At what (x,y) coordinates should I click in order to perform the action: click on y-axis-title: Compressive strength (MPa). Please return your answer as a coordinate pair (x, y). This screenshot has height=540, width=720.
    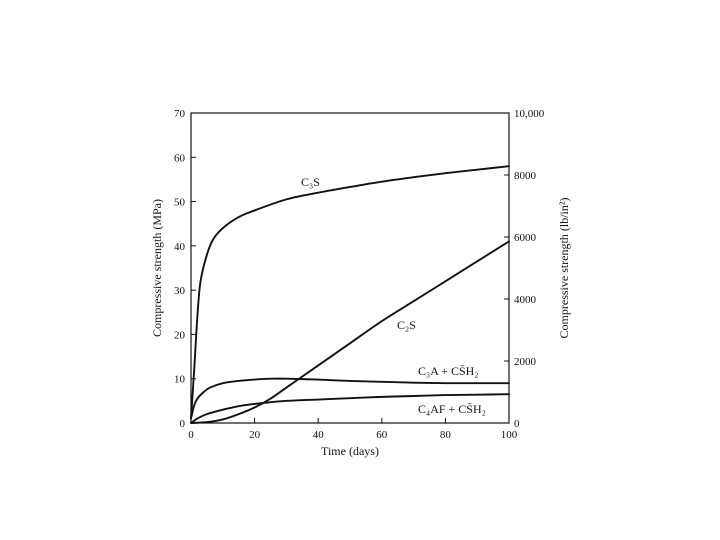
    Looking at the image, I should click on (157, 268).